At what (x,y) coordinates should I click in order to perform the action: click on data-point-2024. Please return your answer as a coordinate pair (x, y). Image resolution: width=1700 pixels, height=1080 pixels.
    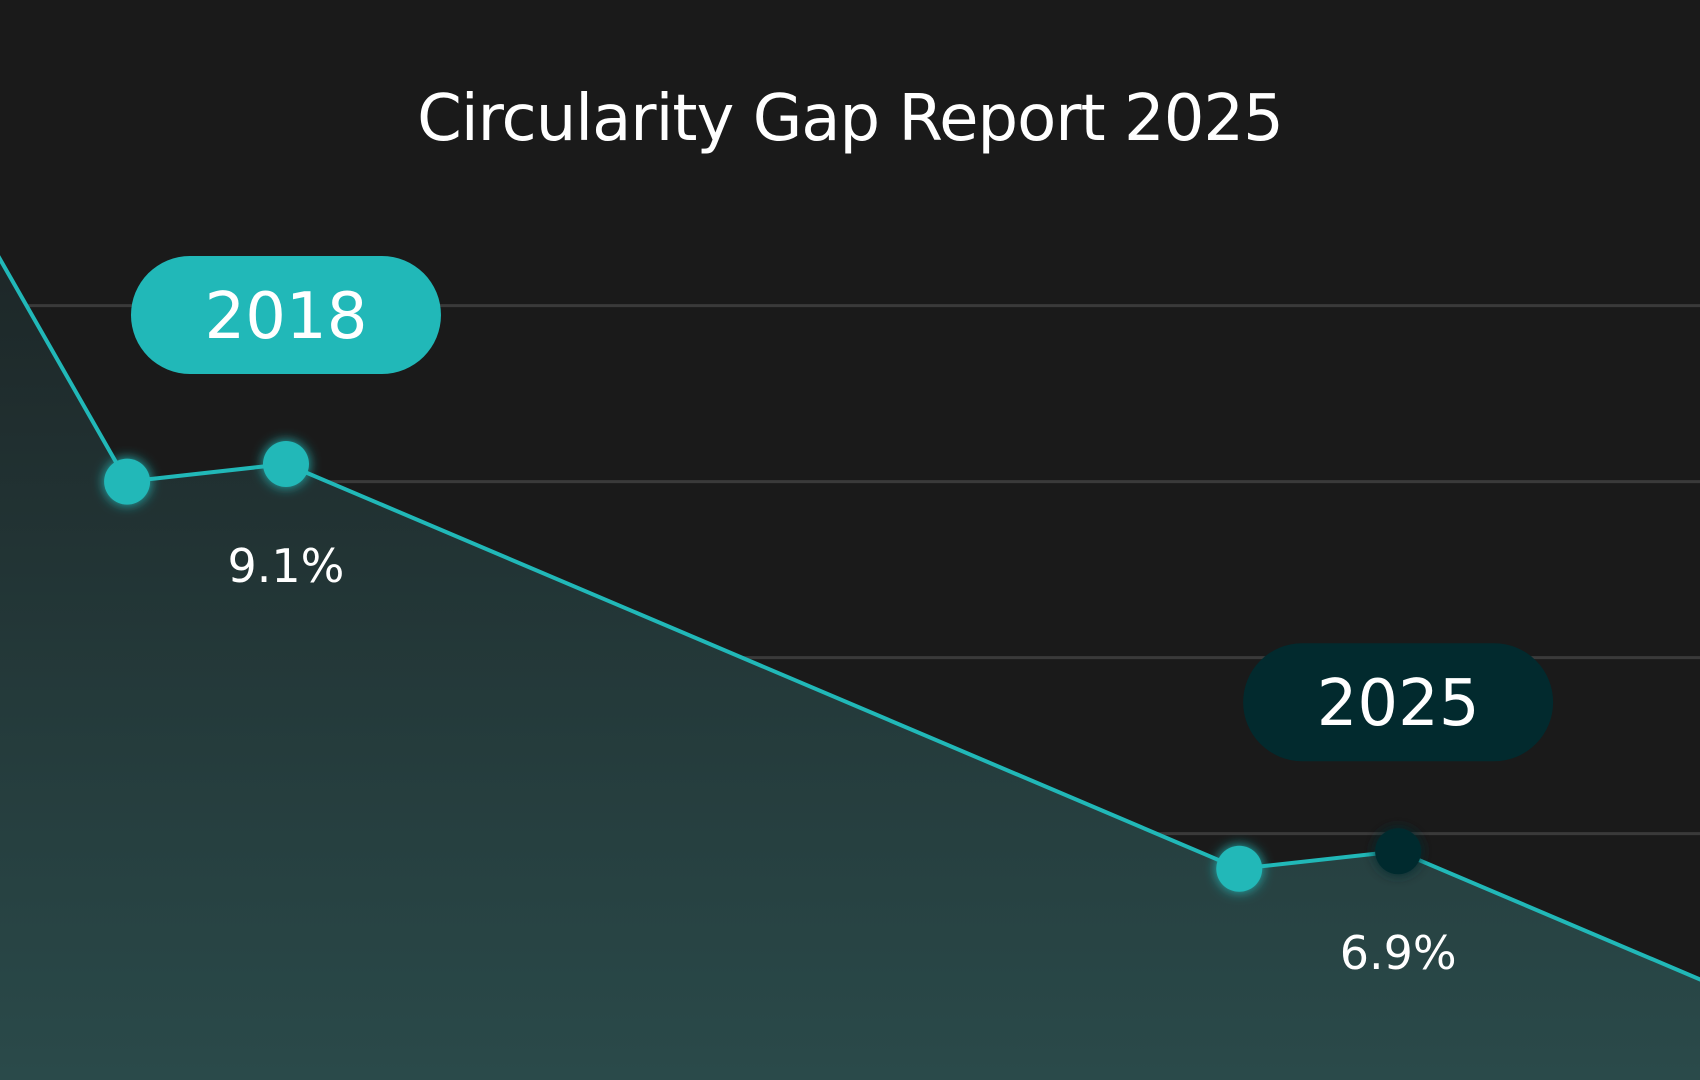
    Looking at the image, I should click on (1239, 868).